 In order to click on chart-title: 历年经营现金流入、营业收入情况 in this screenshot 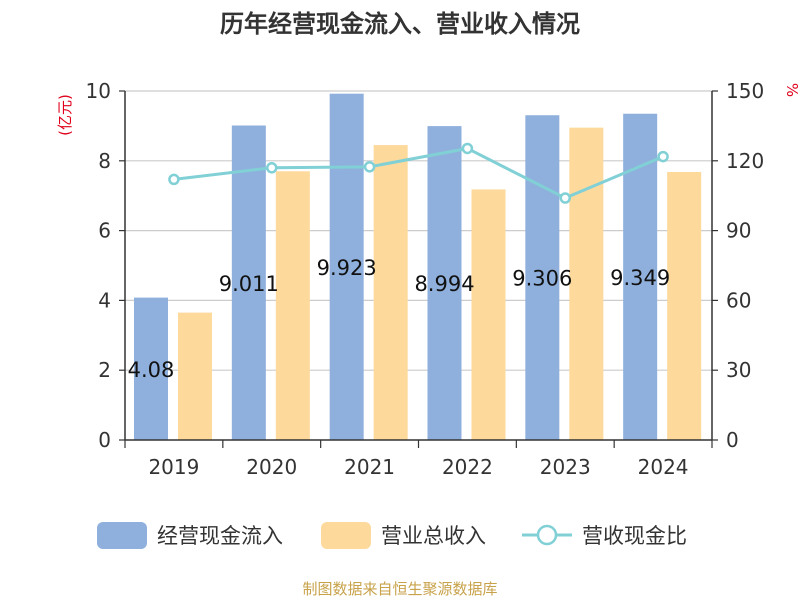, I will do `click(400, 24)`.